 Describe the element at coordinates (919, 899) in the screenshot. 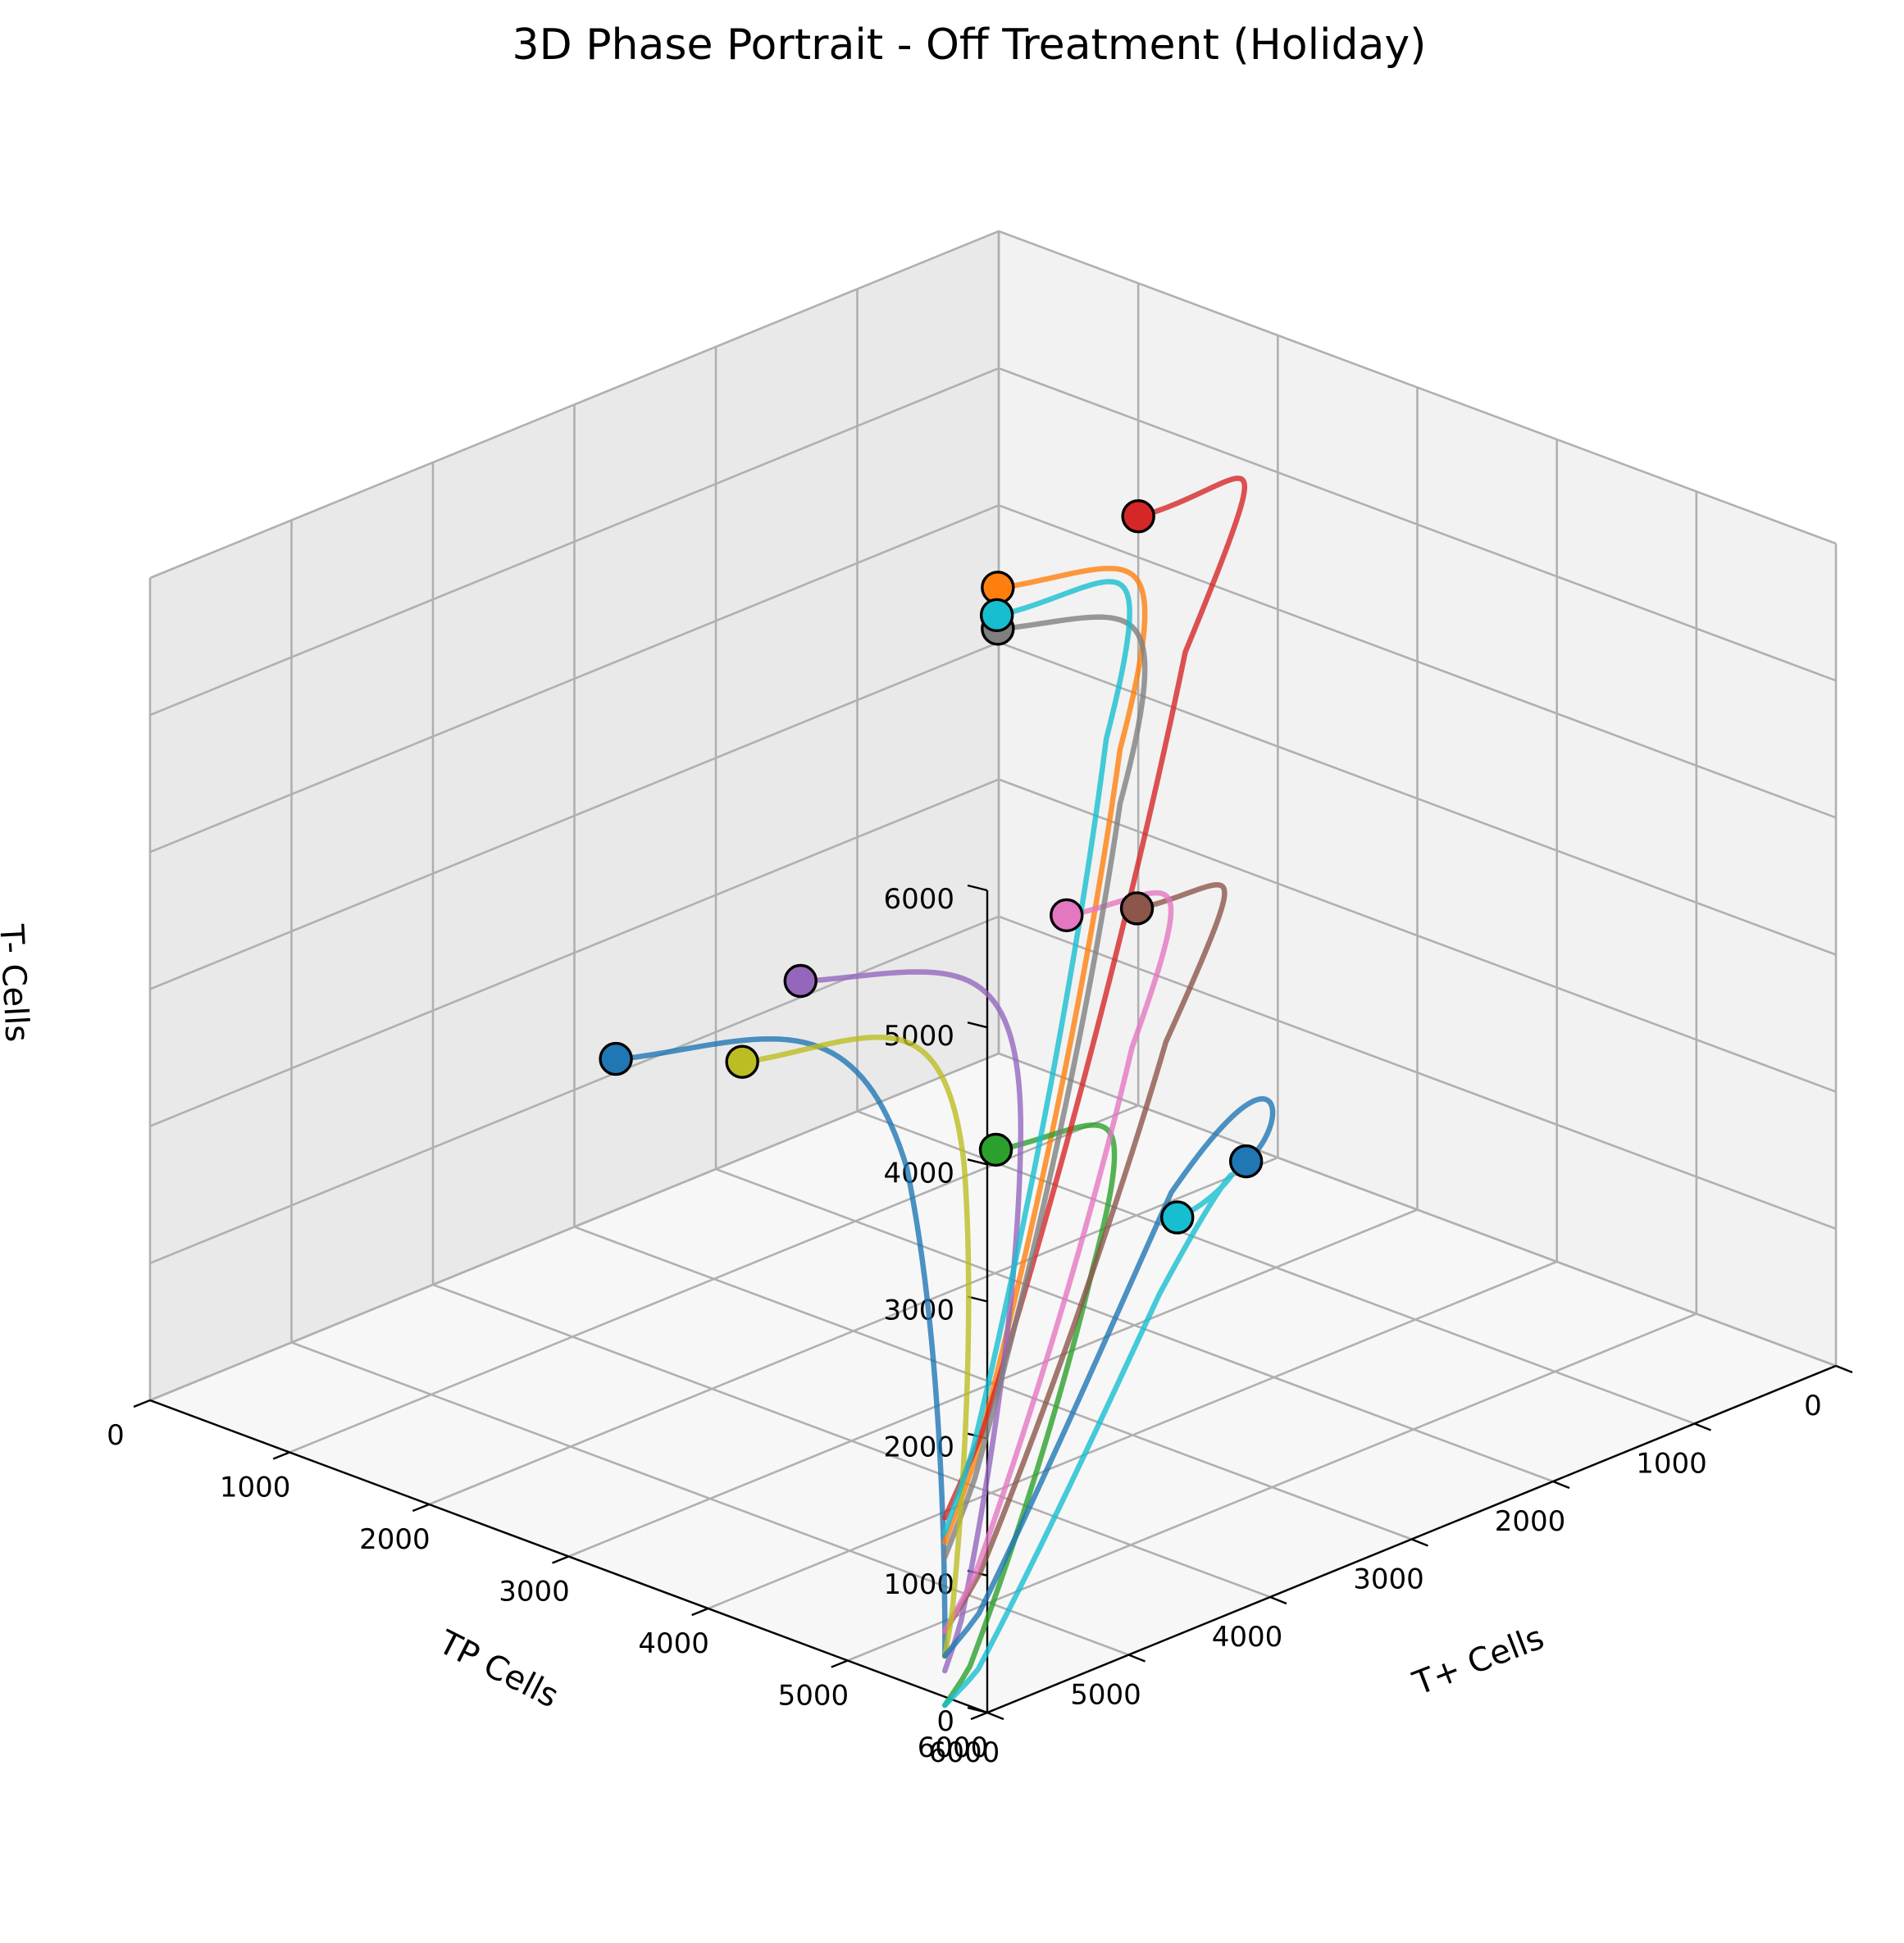

I see `z-tick-label: 6000` at that location.